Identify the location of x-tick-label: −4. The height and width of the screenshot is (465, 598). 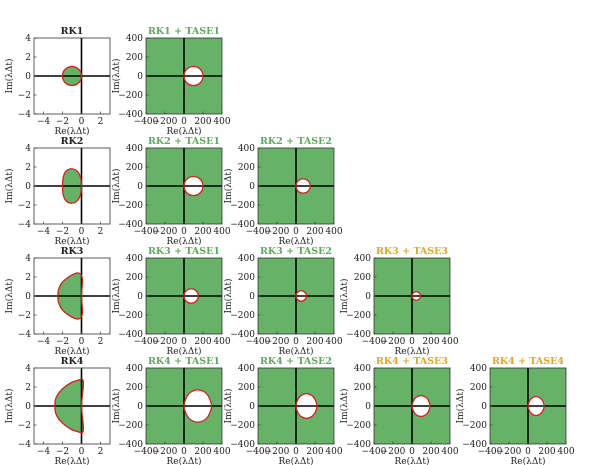
(44, 232).